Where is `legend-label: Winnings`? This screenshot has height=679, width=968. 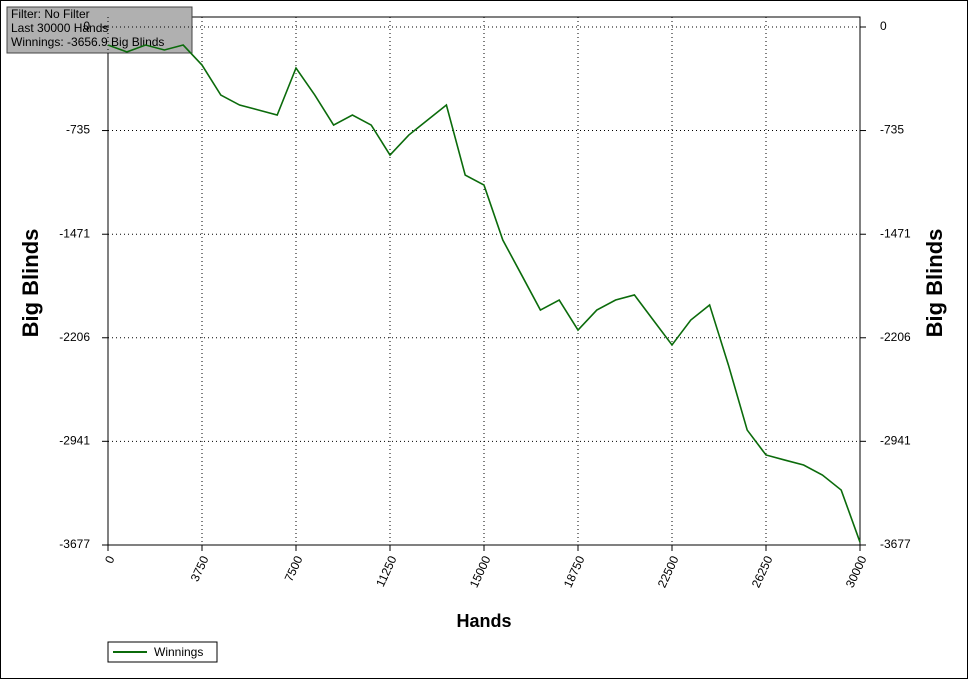
legend-label: Winnings is located at coordinates (178, 652).